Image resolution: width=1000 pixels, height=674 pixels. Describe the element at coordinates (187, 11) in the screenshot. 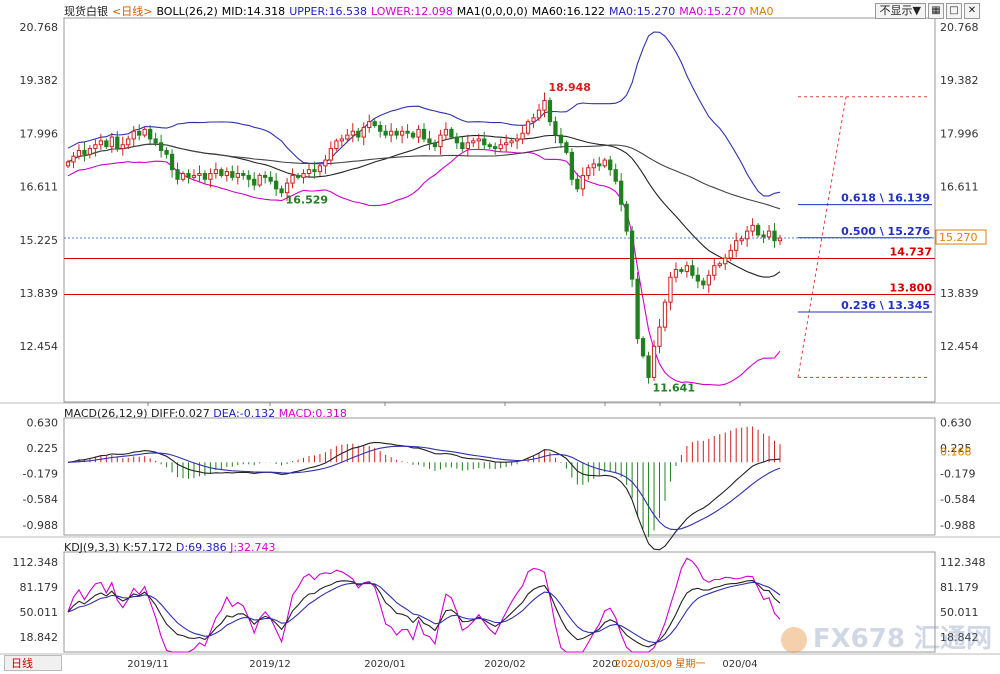

I see `boll-label: BOLL(26,2)` at that location.